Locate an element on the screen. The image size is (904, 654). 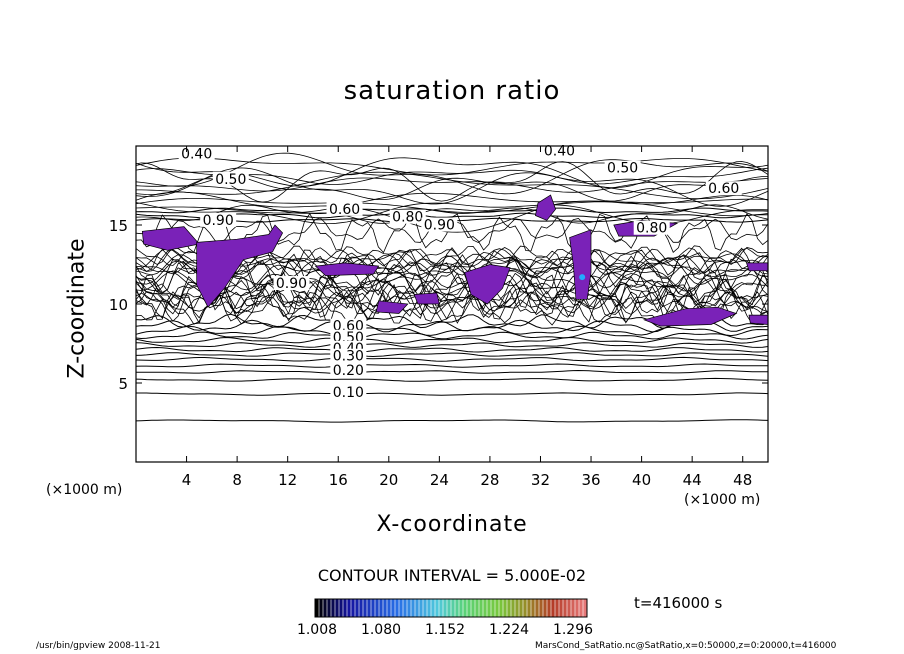
peak-region is located at coordinates (582, 277).